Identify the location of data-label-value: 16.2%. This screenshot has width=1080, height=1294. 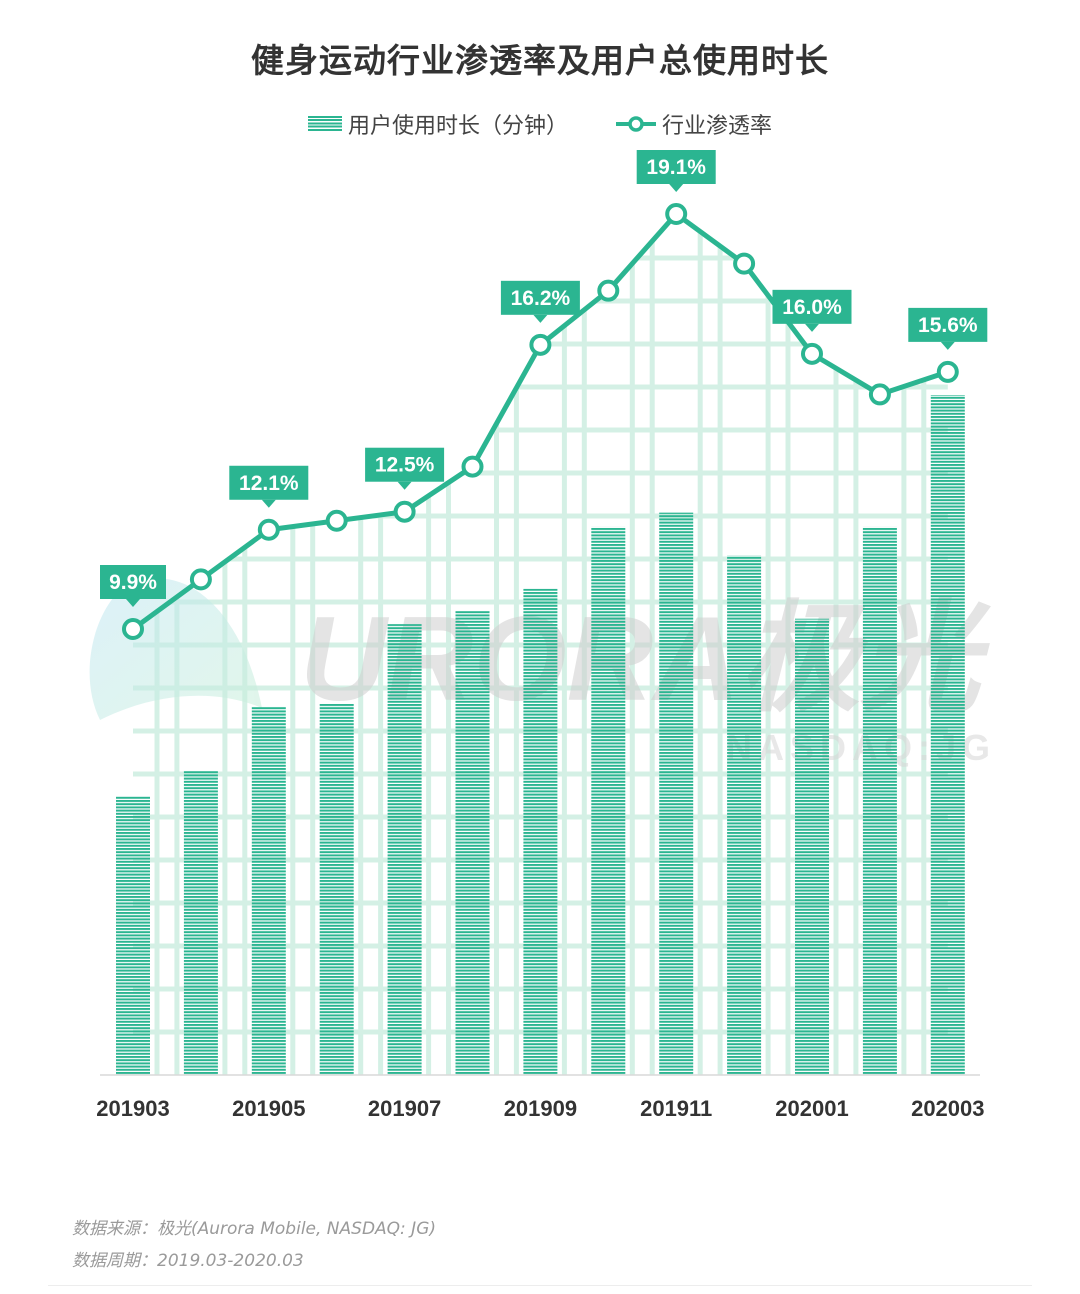
(541, 298).